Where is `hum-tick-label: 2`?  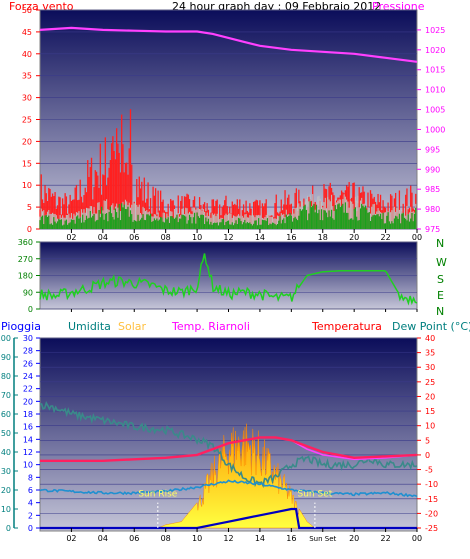 hum-tick-label: 2 is located at coordinates (30, 515).